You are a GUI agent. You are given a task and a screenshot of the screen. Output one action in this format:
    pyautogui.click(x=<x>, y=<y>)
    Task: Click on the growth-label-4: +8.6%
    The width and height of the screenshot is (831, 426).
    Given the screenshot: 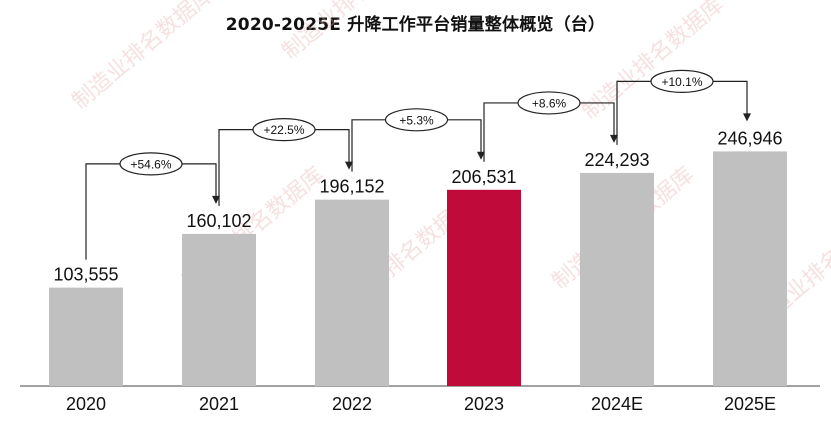 What is the action you would take?
    pyautogui.click(x=549, y=103)
    